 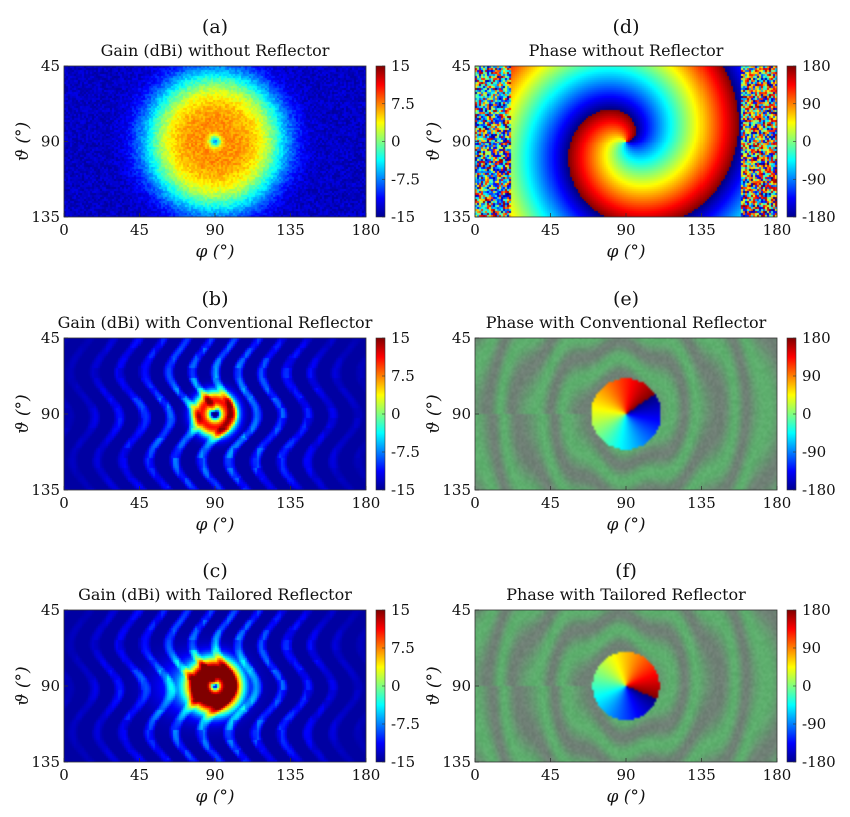 What do you see at coordinates (215, 27) in the screenshot?
I see `panel-label: (a)` at bounding box center [215, 27].